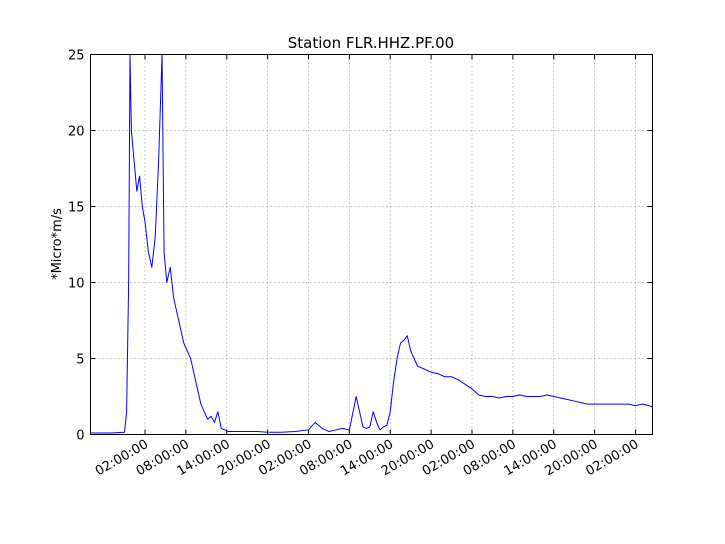  I want to click on y-axis-label: *Micro*m/s, so click(57, 244).